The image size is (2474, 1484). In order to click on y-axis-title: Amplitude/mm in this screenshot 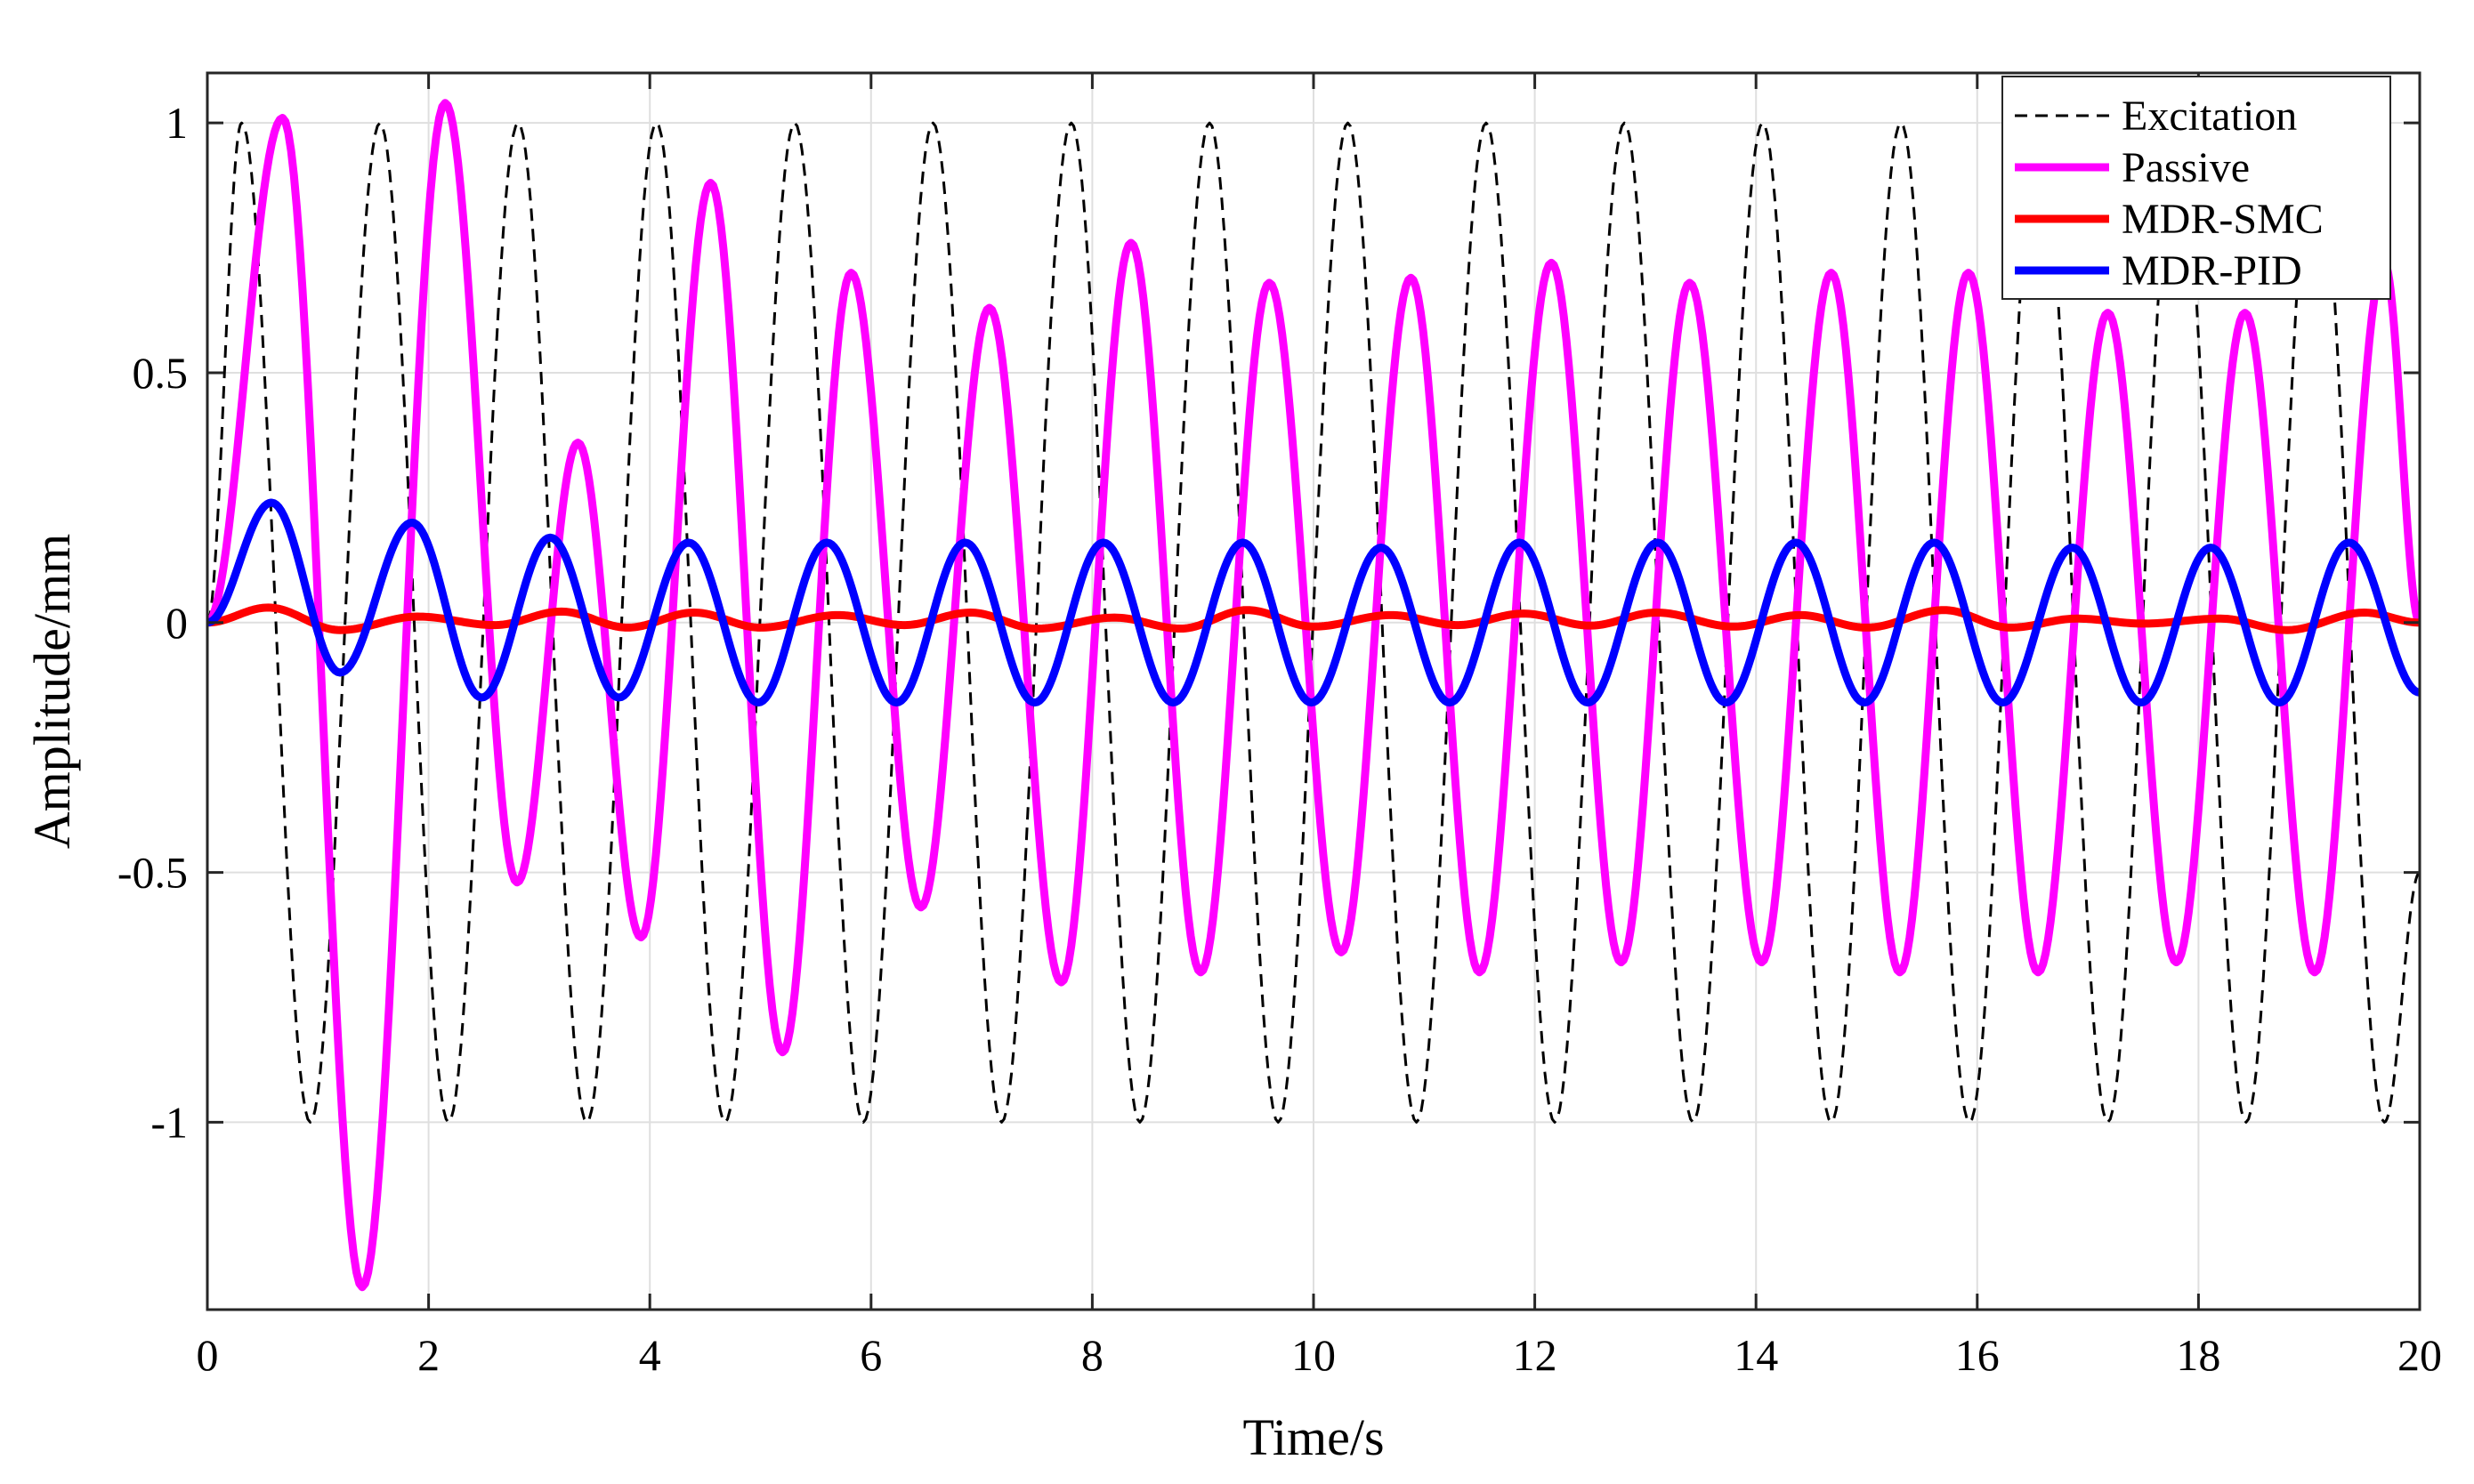, I will do `click(52, 691)`.